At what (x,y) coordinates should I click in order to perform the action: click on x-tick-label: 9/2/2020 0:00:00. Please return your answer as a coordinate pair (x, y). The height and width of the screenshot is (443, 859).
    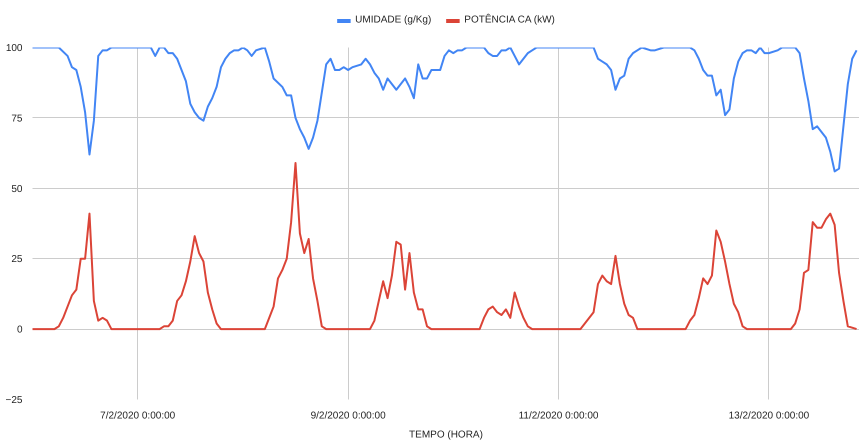
    Looking at the image, I should click on (348, 416).